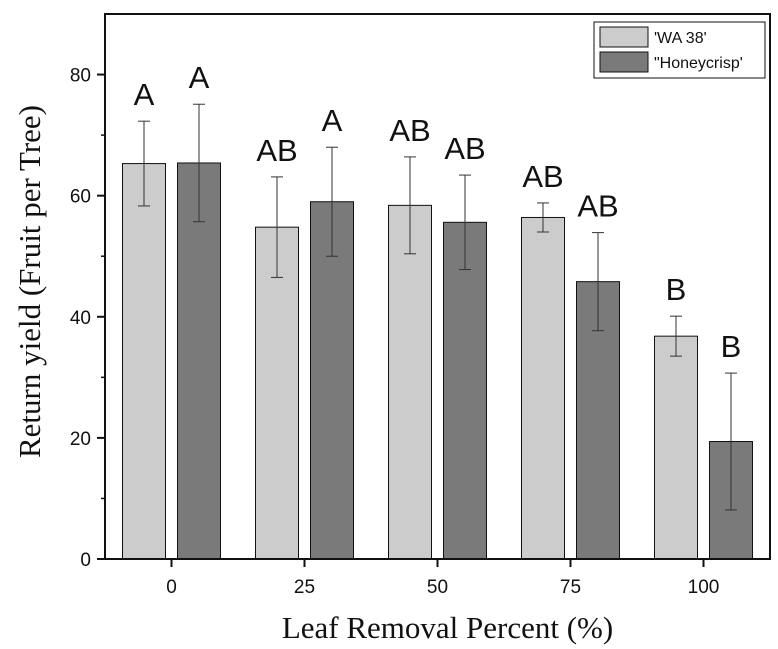 The height and width of the screenshot is (649, 778). I want to click on legend-swatch-wa38, so click(624, 37).